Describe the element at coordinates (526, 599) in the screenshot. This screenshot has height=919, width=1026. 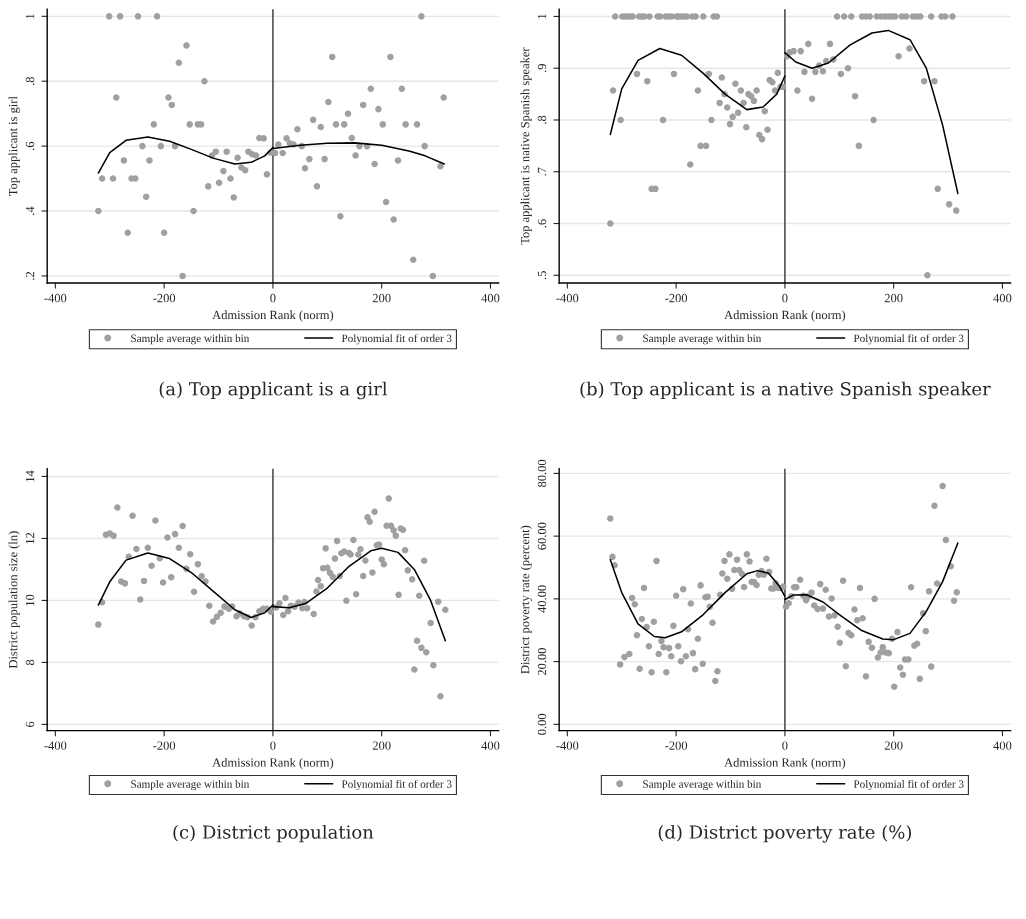
I see `y-axis-title: District poverty rate (percent)` at that location.